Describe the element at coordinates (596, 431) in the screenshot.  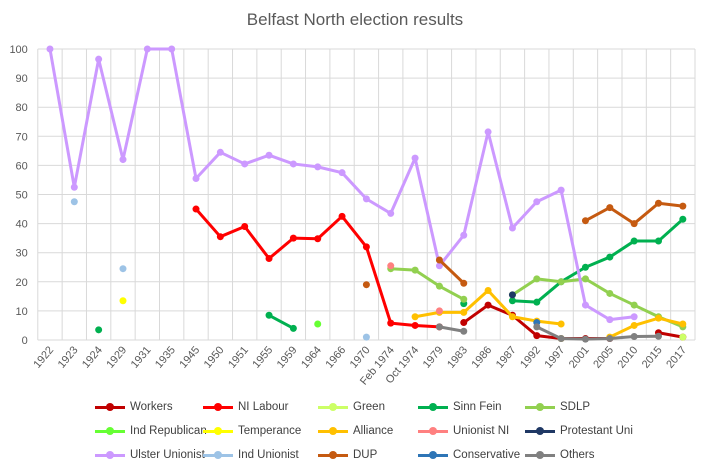
I see `legend-label: Protestant Uni` at that location.